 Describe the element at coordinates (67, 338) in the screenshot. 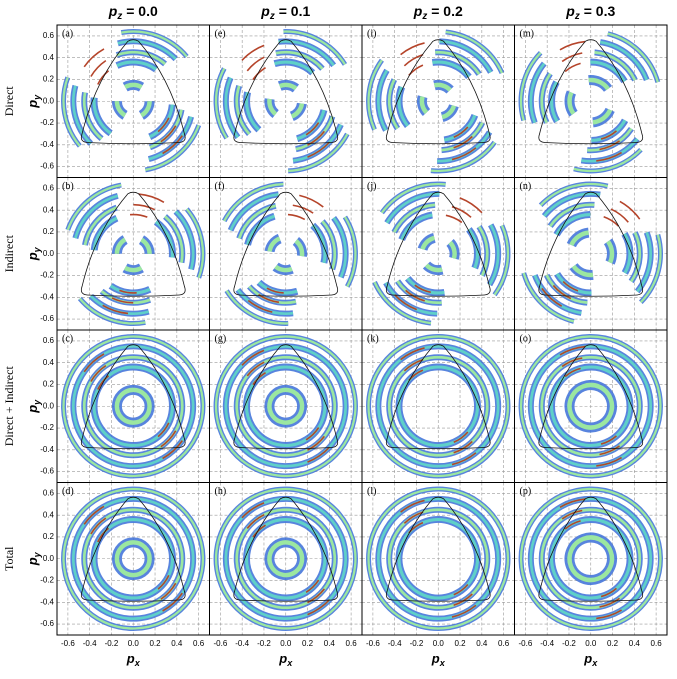

I see `panel-letter: (c)` at that location.